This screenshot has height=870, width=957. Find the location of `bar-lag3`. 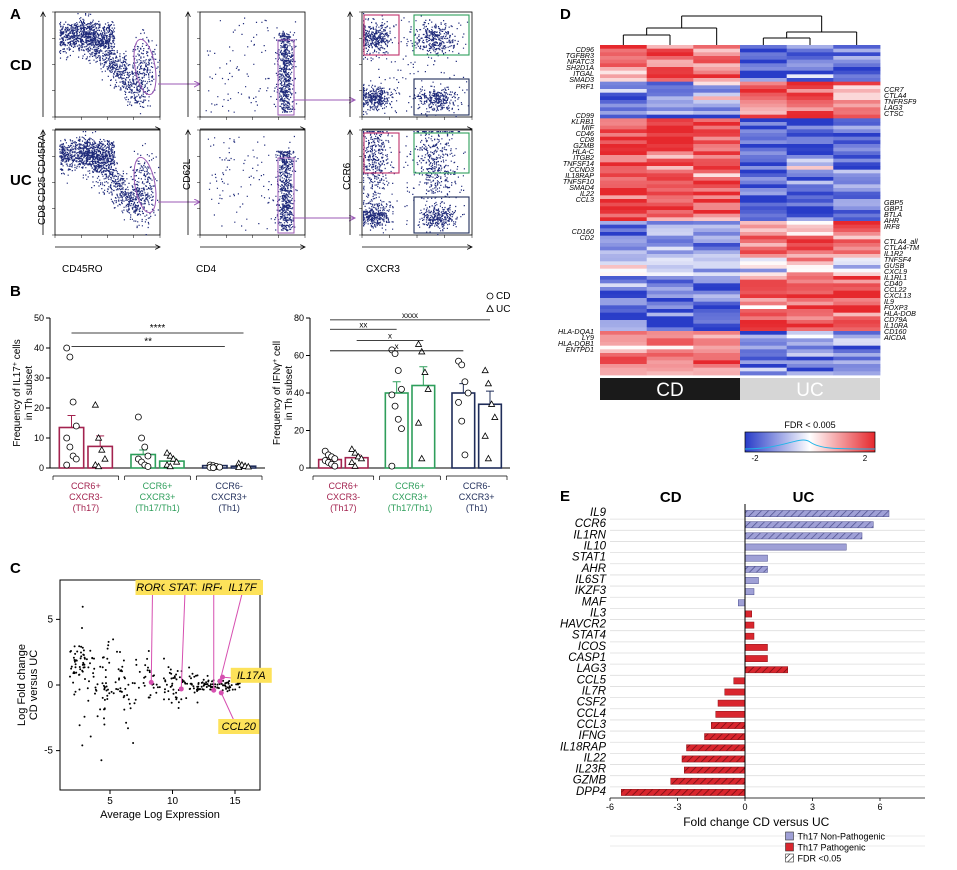

bar-lag3 is located at coordinates (766, 670).